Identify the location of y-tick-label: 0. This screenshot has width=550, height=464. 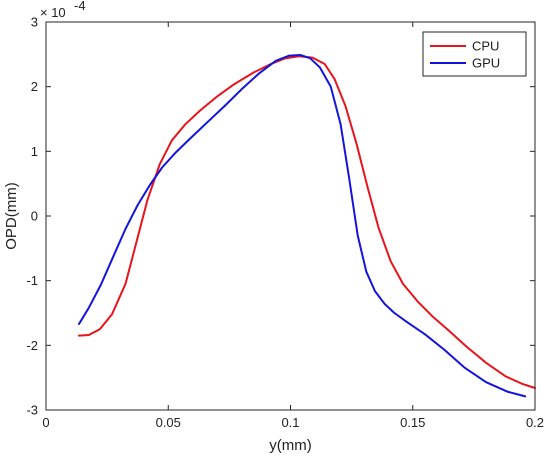
(34, 216).